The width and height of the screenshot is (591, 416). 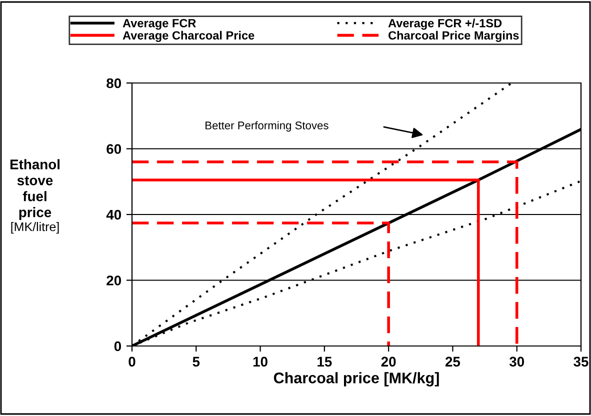 I want to click on x-tick-label: 5, so click(x=196, y=361).